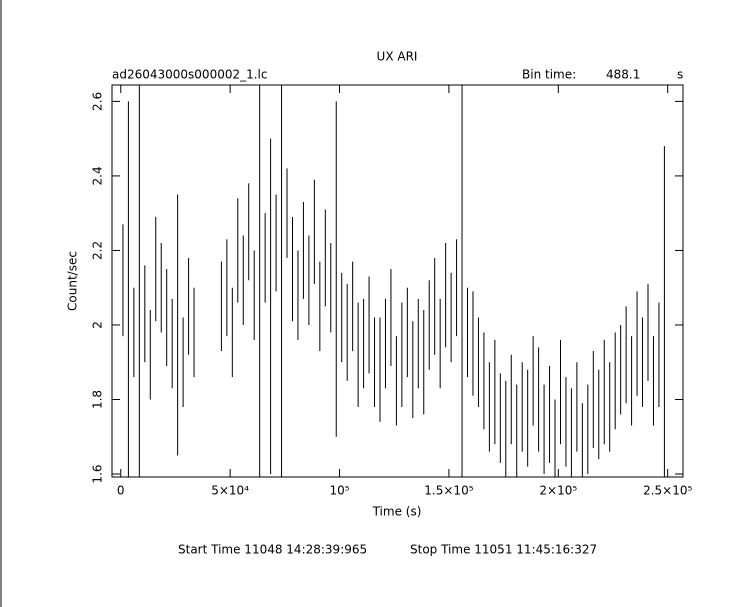 The height and width of the screenshot is (607, 754). Describe the element at coordinates (98, 101) in the screenshot. I see `y-tick-label: 2.6` at that location.